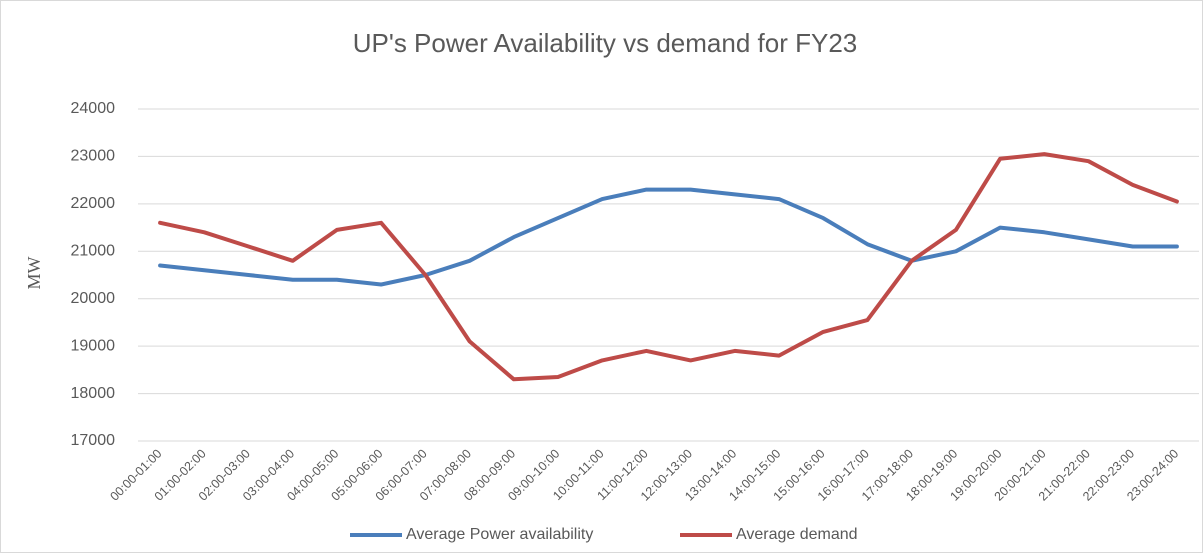  I want to click on y-tick-label: 20000, so click(93, 298).